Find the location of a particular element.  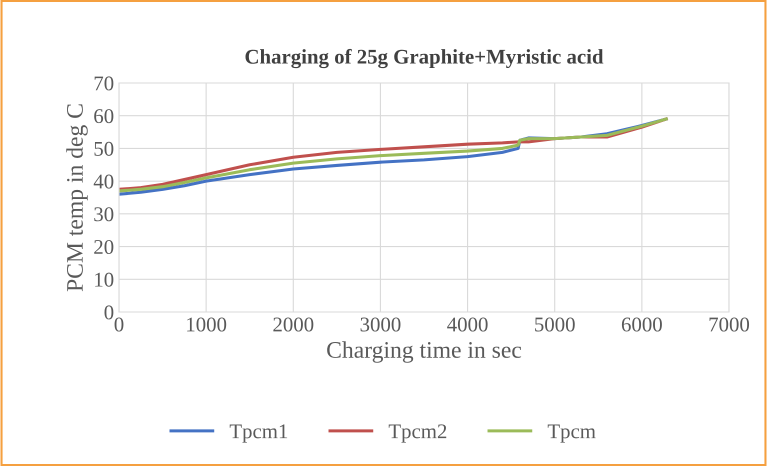

legend-label: Tpcm2 is located at coordinates (417, 433).